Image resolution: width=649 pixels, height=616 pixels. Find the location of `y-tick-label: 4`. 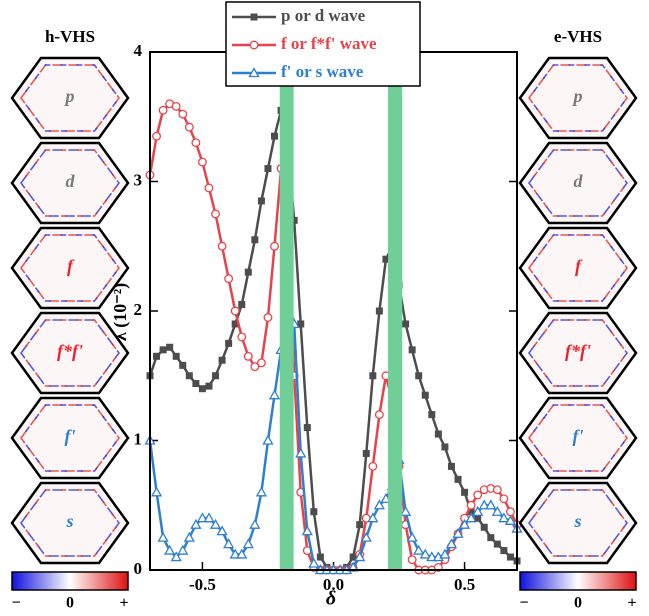

y-tick-label: 4 is located at coordinates (138, 50).